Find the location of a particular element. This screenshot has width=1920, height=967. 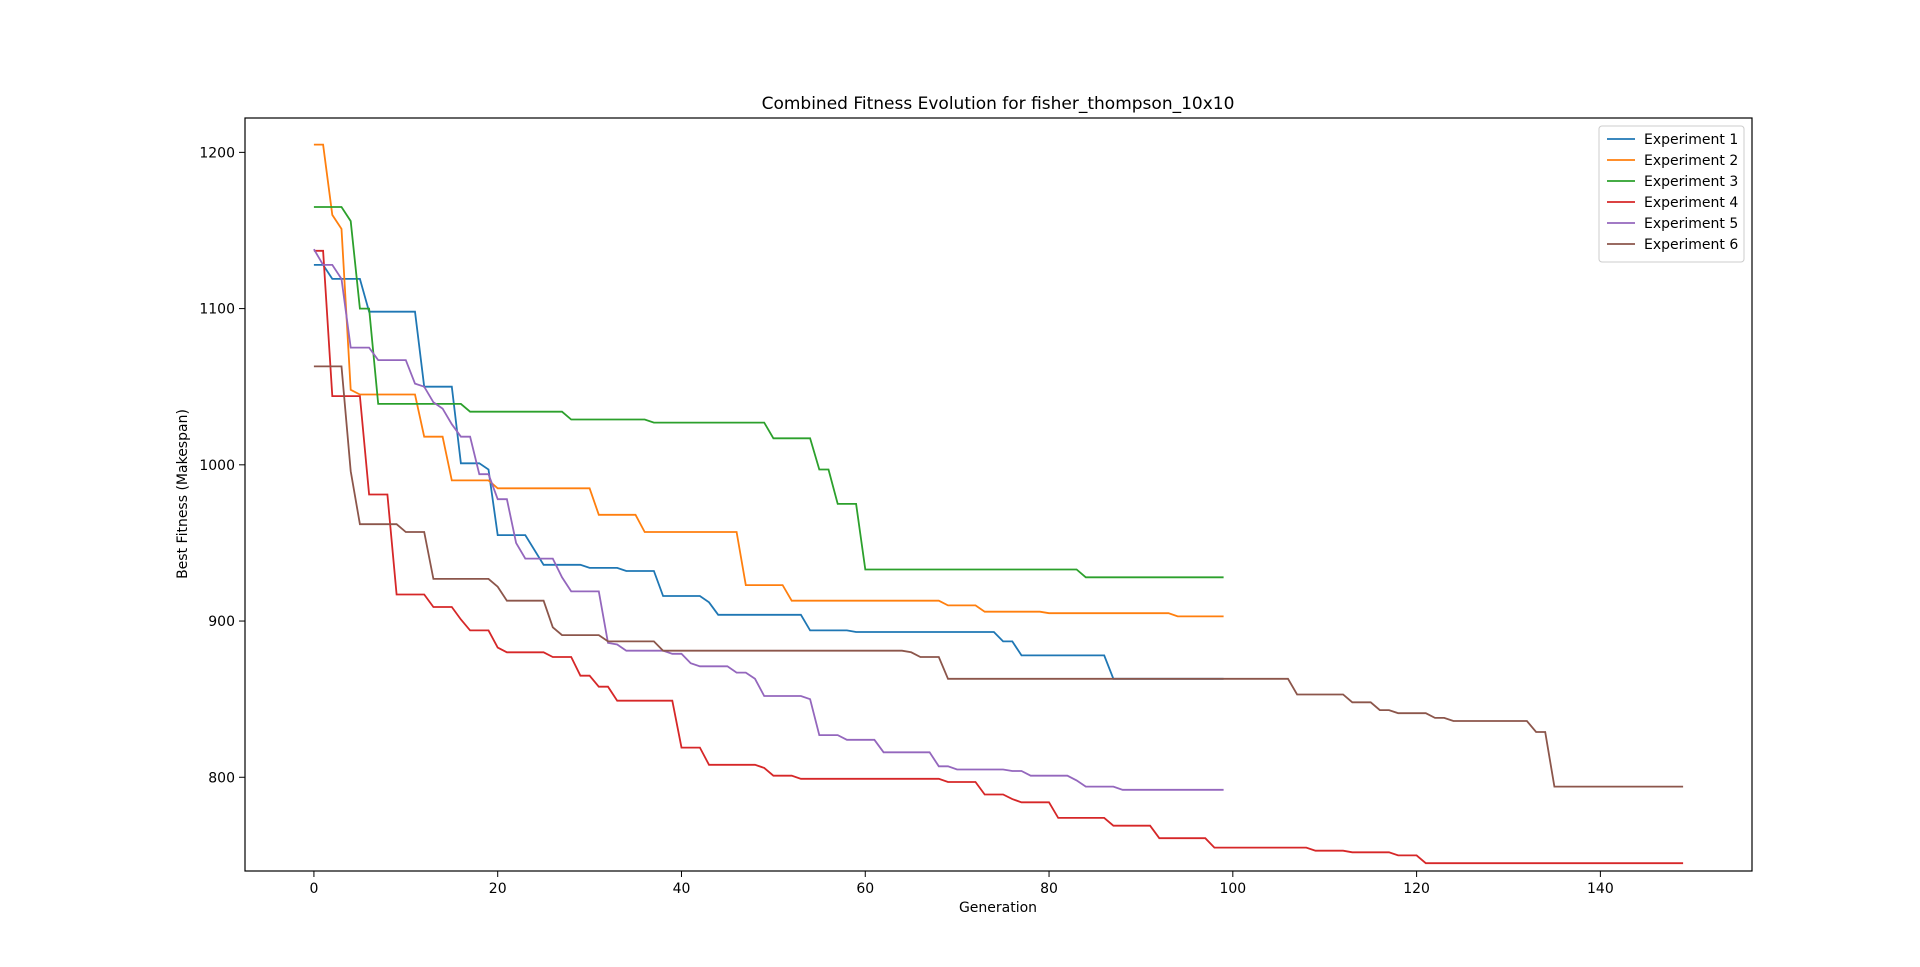

x-tick-label: 20 is located at coordinates (498, 889).